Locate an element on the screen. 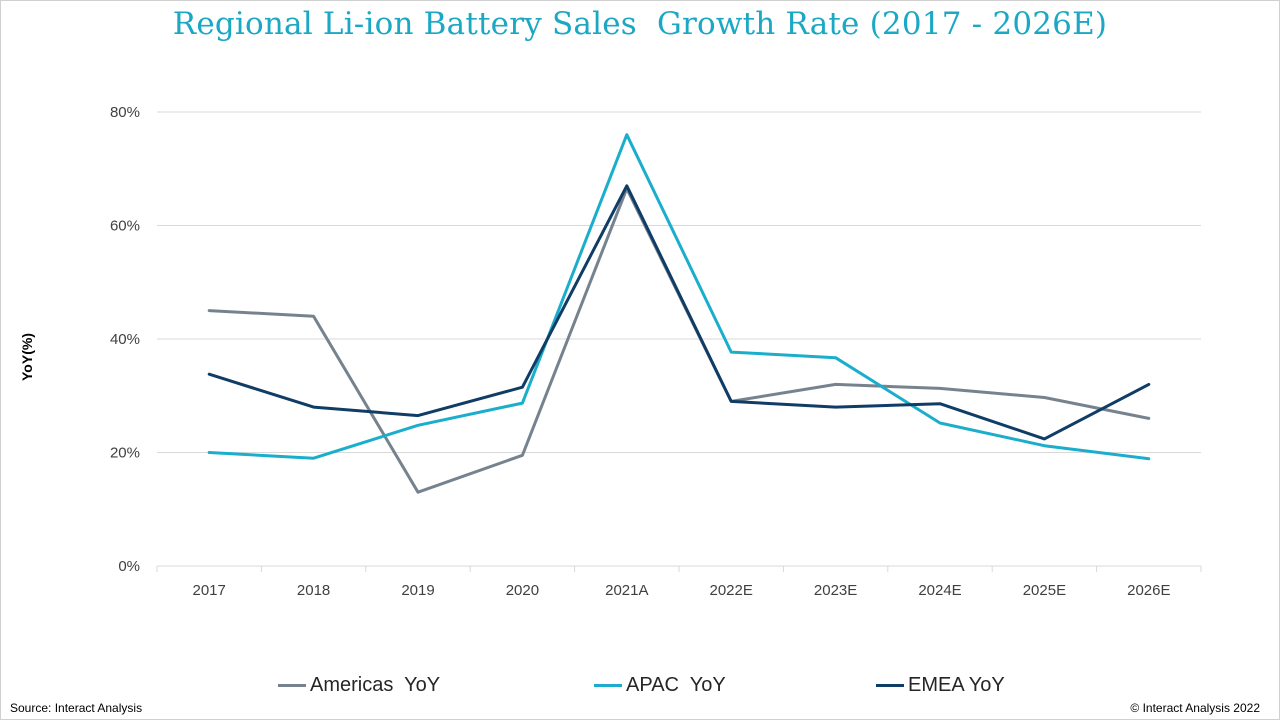 The width and height of the screenshot is (1280, 720). legend-label-emea: EMEA YoY is located at coordinates (956, 684).